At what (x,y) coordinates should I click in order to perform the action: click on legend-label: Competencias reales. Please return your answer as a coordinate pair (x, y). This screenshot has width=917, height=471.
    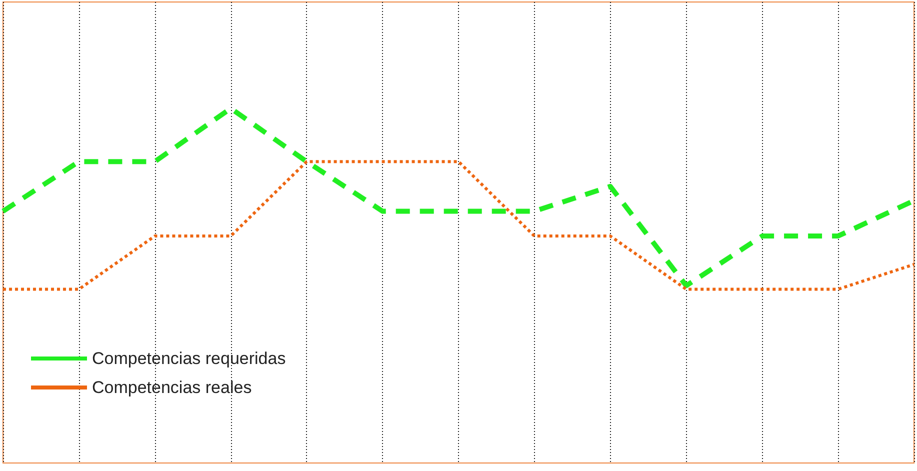
    Looking at the image, I should click on (172, 387).